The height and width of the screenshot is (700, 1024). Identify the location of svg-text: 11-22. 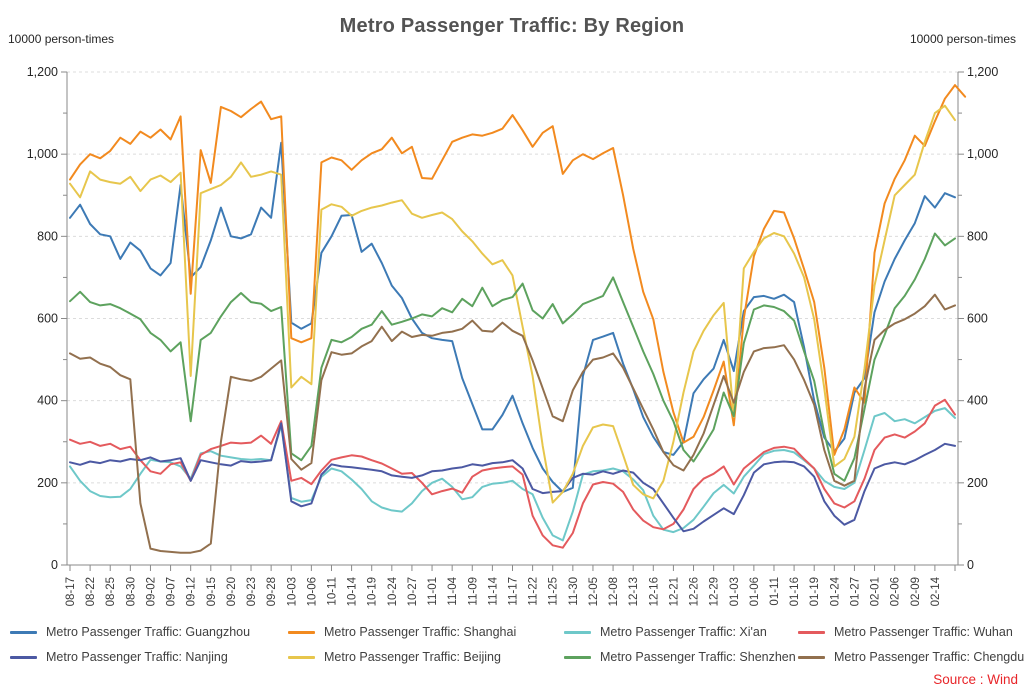
(534, 591).